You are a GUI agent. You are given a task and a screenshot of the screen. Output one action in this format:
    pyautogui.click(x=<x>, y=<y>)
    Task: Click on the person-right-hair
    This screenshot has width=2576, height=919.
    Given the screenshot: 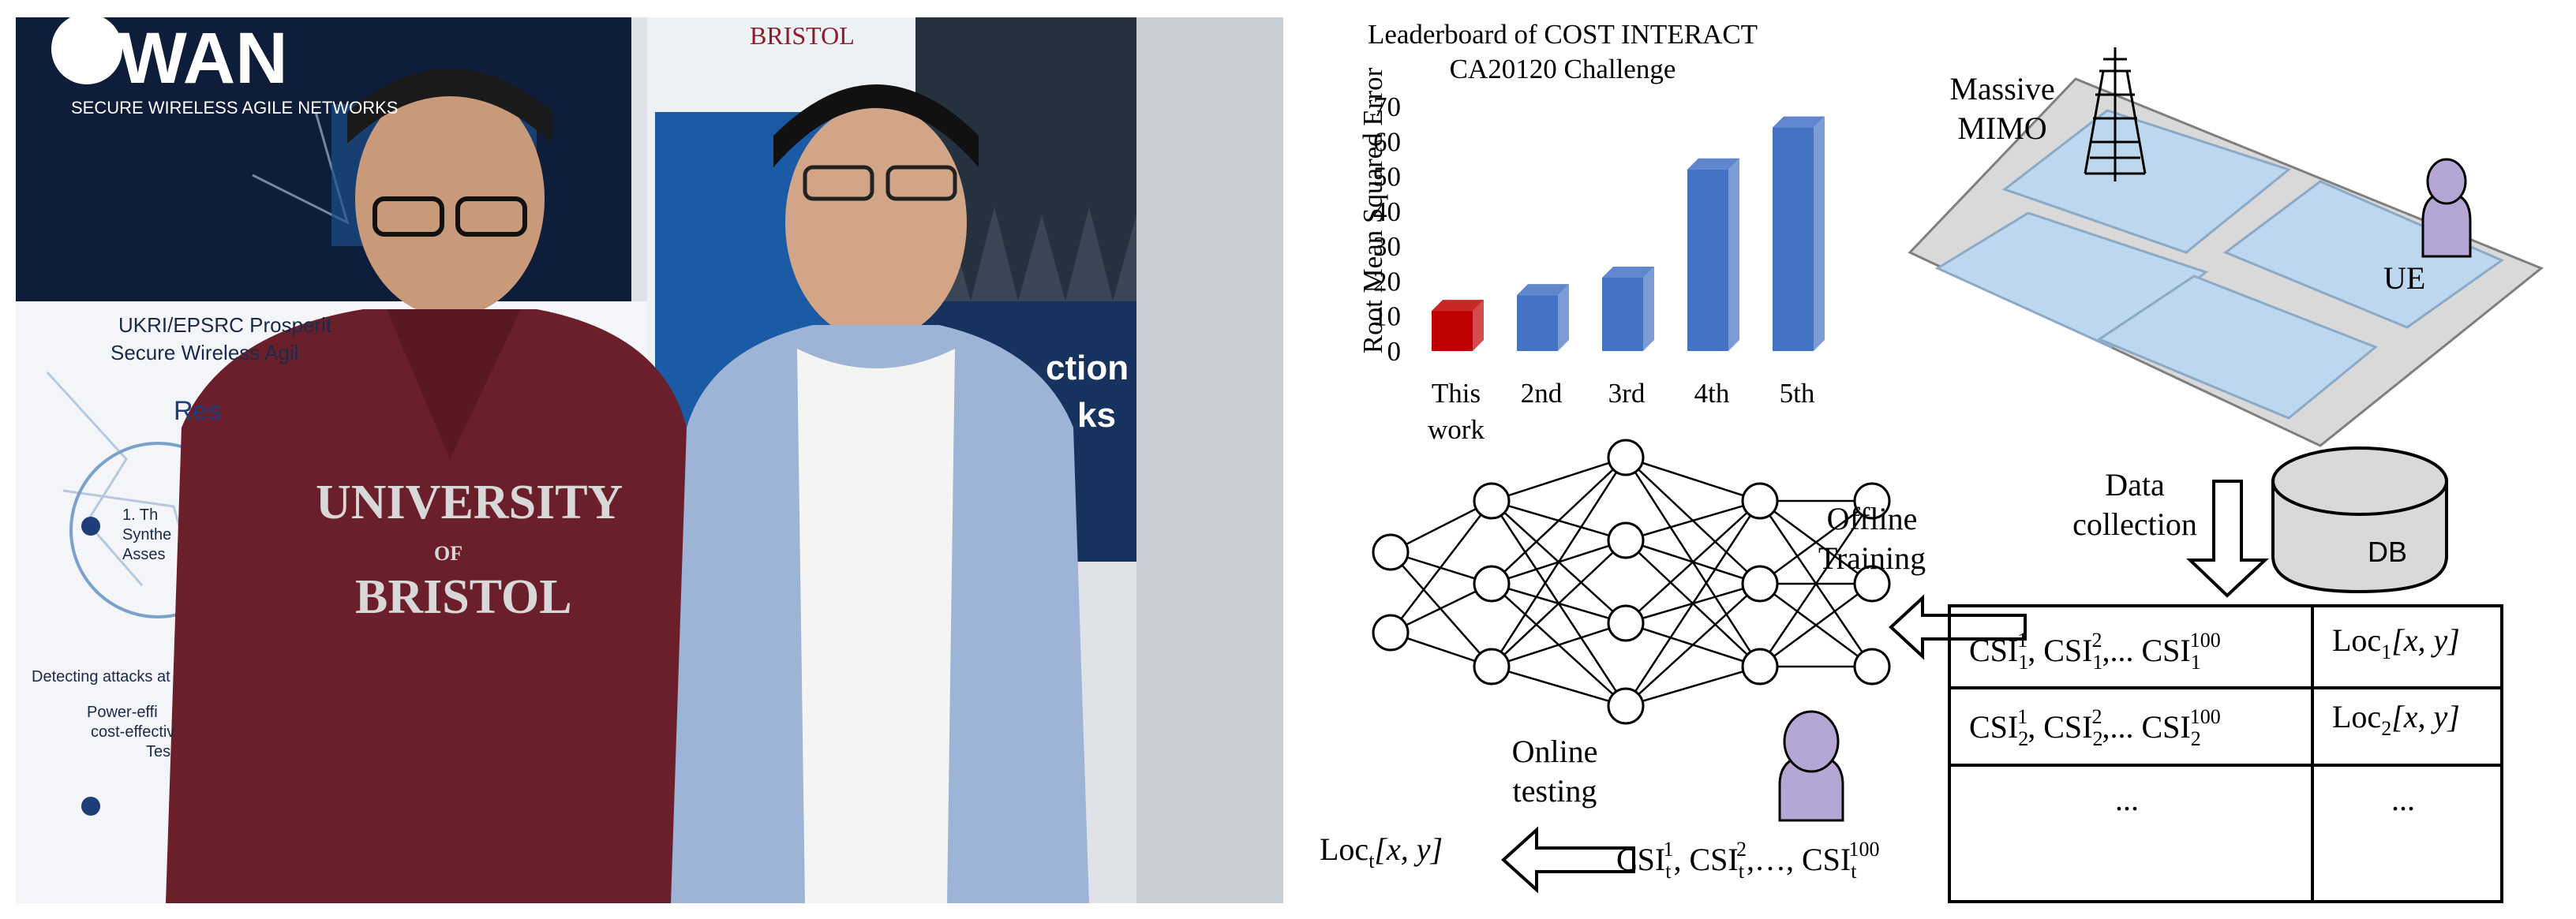 What is the action you would take?
    pyautogui.click(x=876, y=125)
    